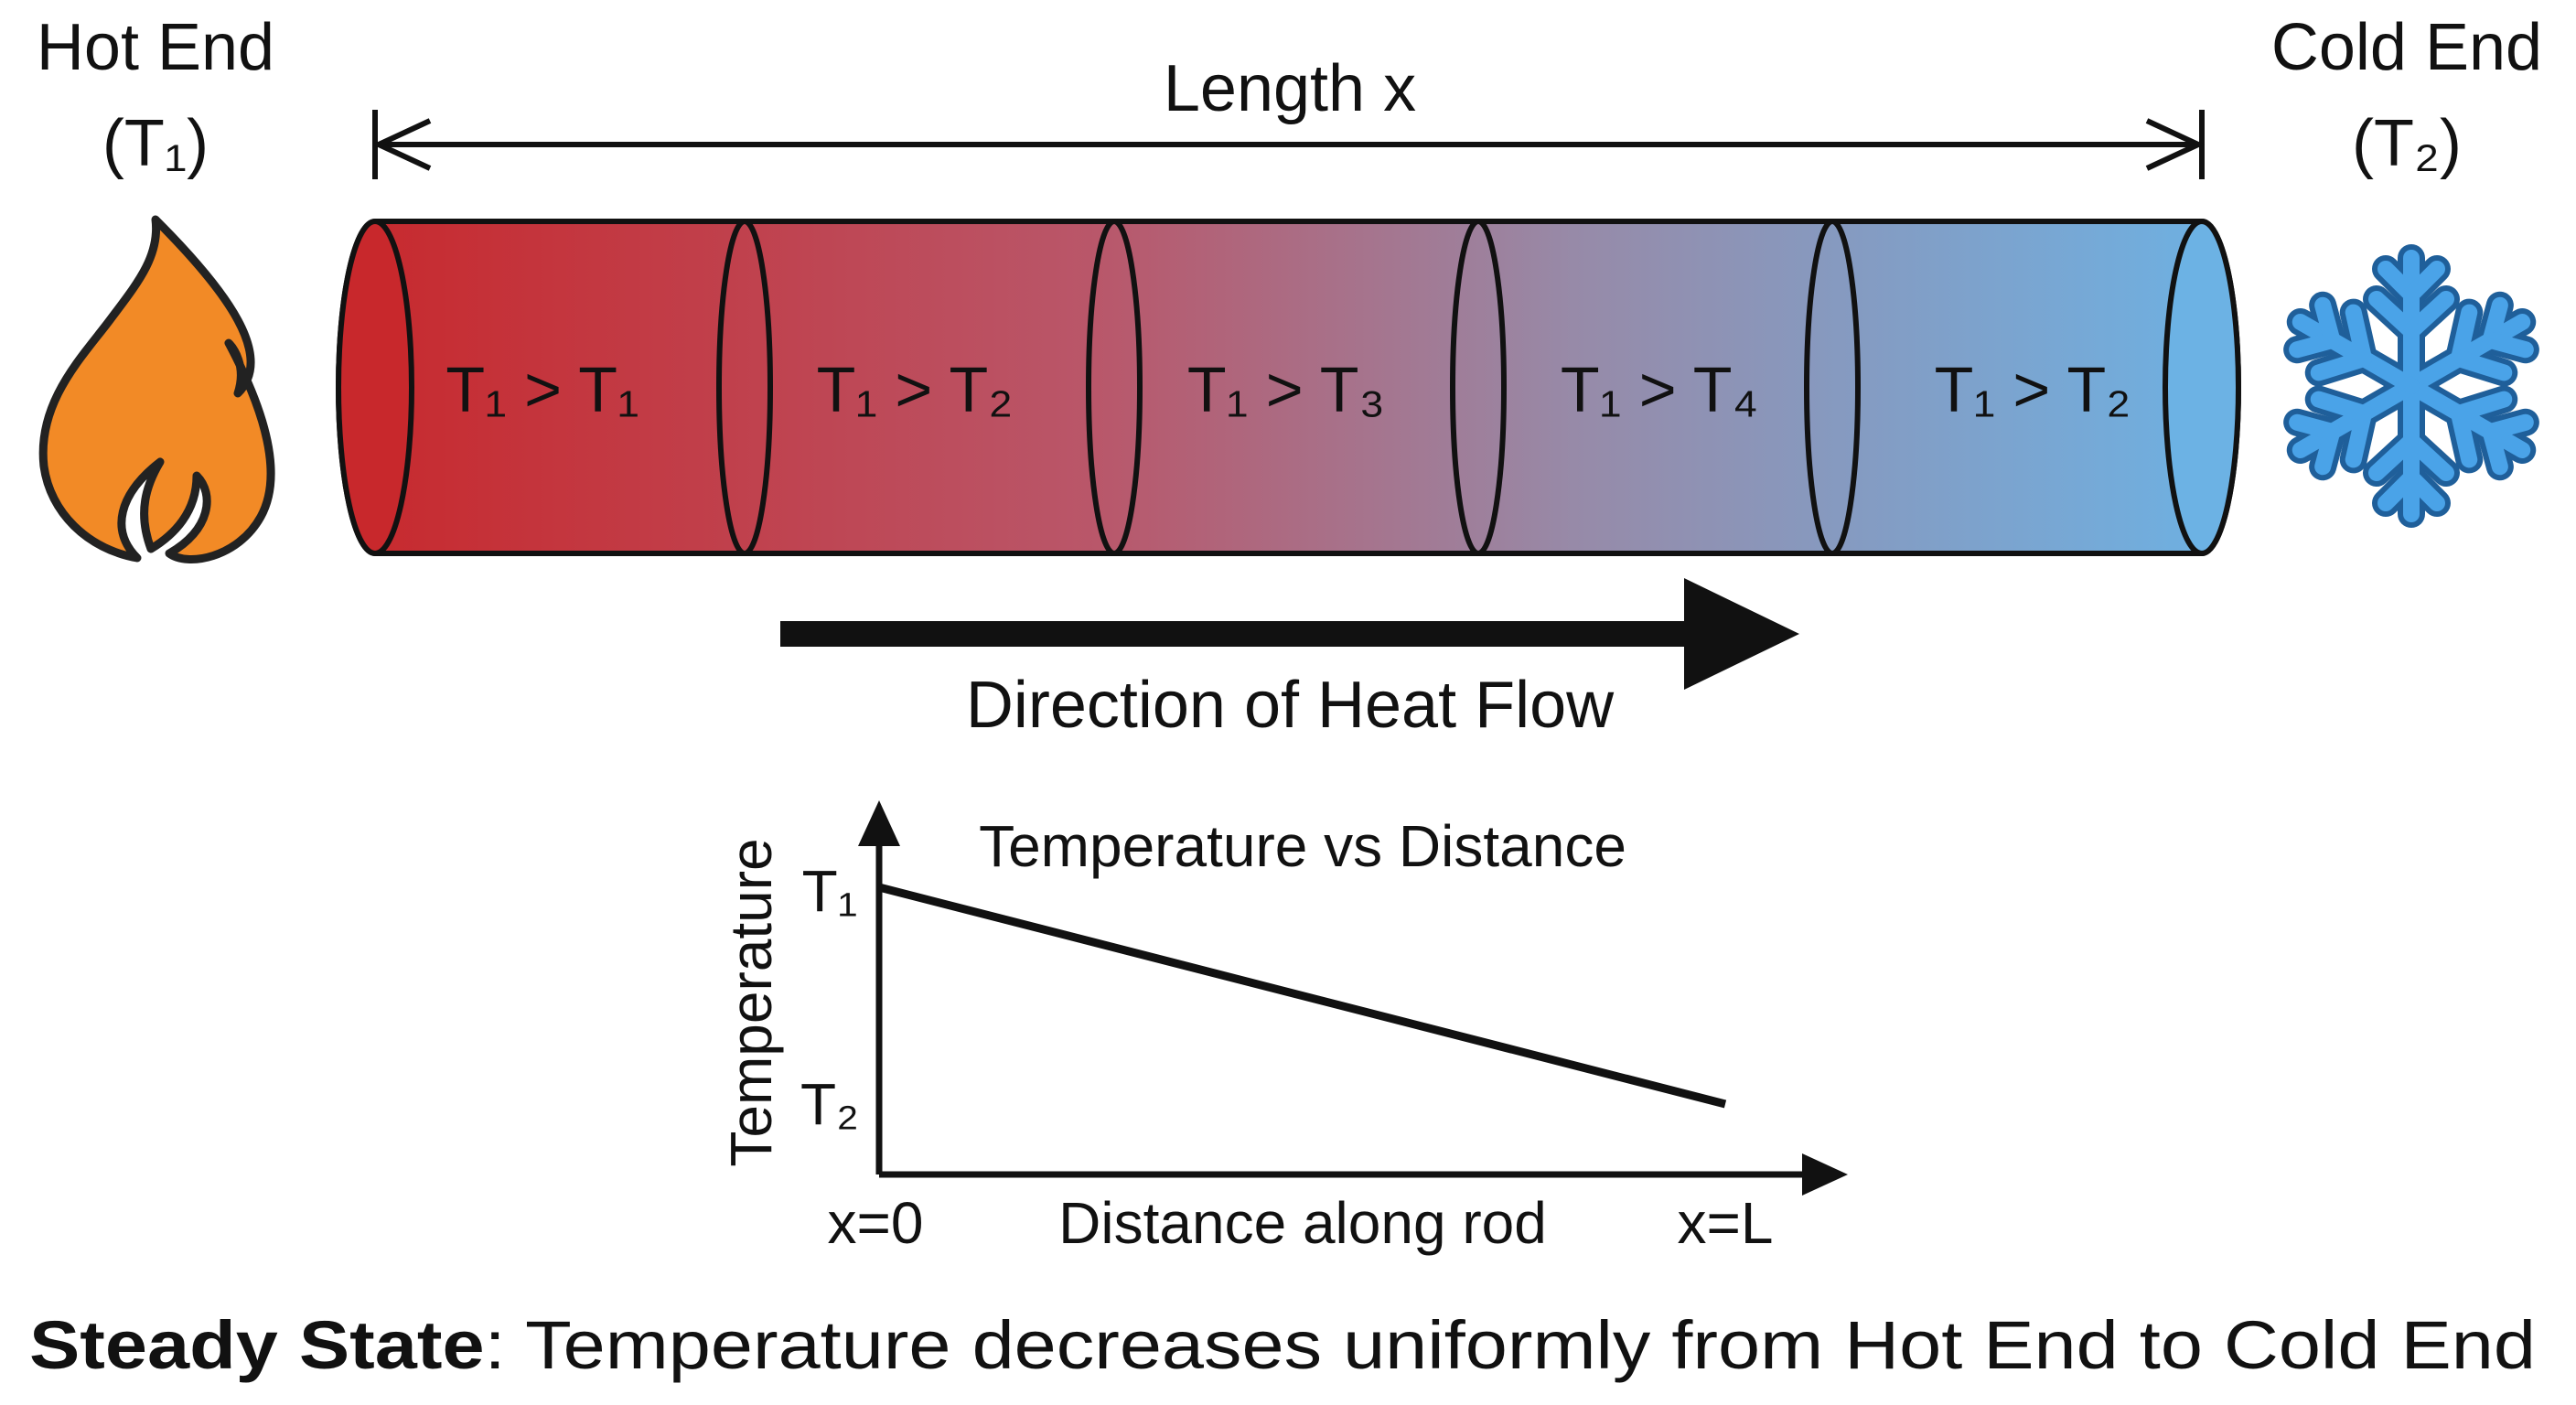 This screenshot has height=1405, width=2576. I want to click on hot-end-temp: (T₁), so click(155, 143).